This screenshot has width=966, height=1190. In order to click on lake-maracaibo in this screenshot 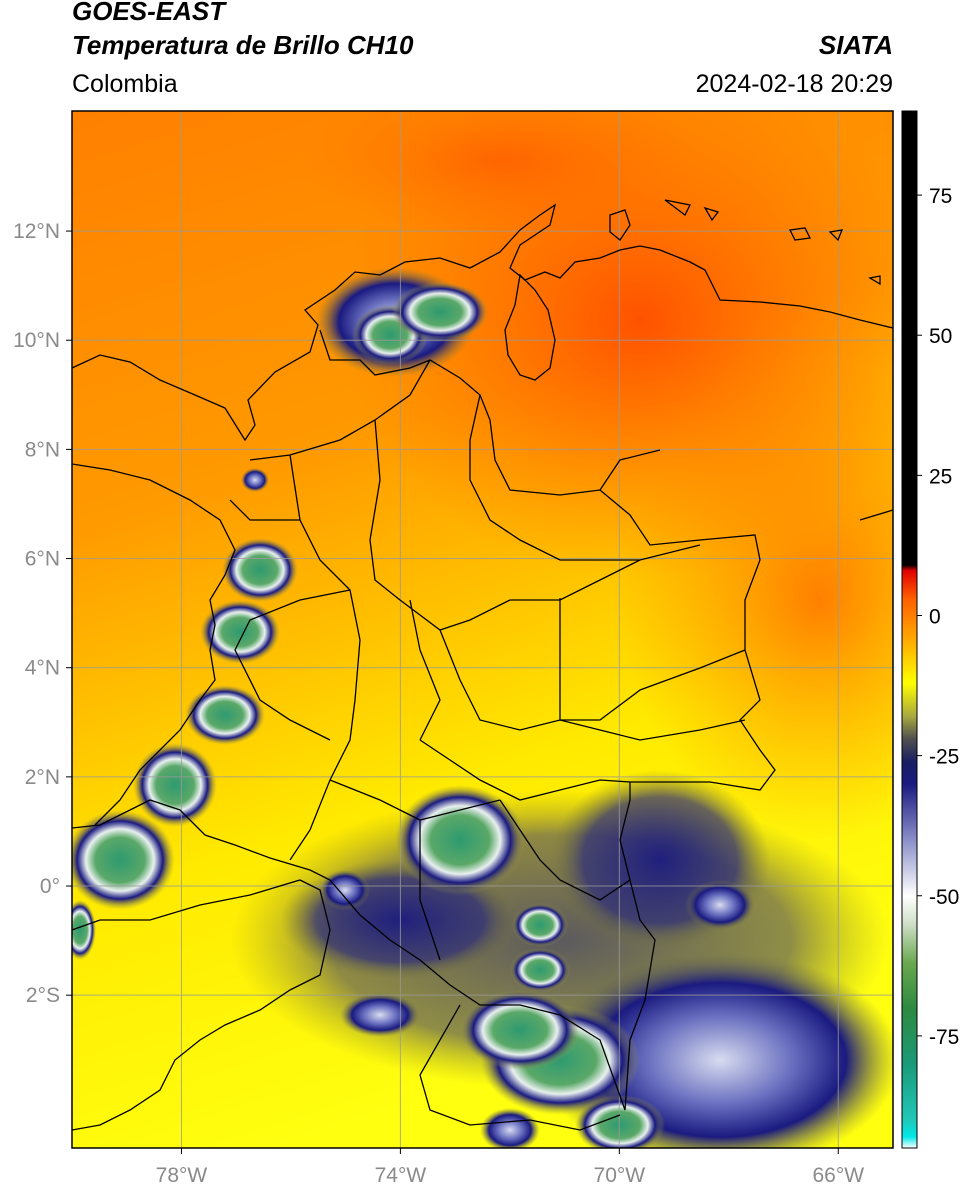, I will do `click(530, 327)`.